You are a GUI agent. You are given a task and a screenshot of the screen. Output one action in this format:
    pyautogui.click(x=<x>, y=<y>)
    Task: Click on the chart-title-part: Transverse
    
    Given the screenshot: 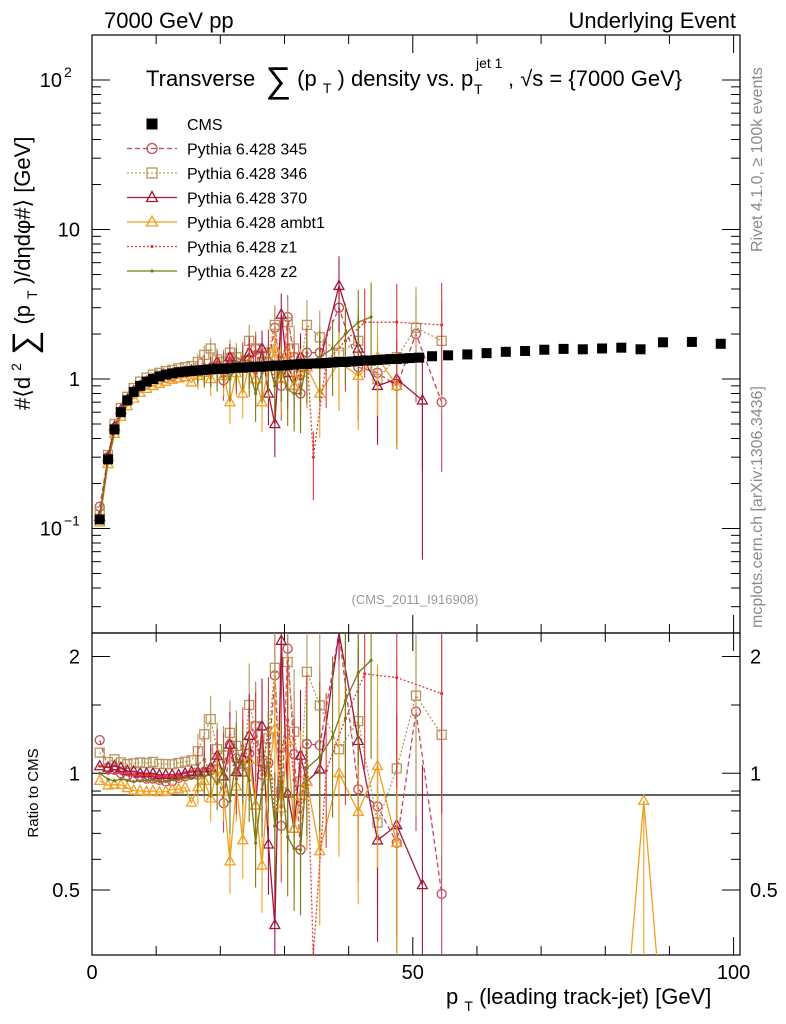 What is the action you would take?
    pyautogui.click(x=200, y=78)
    